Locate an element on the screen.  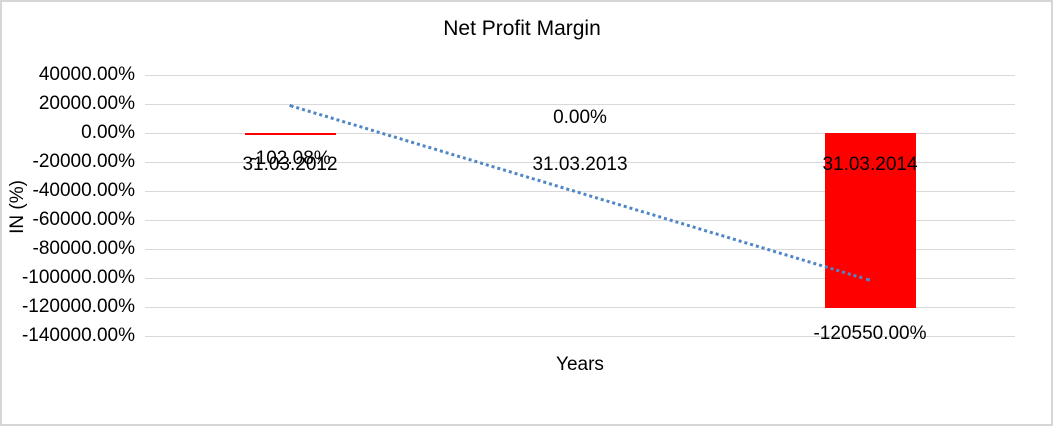
category-label: 31.03.2013 is located at coordinates (580, 164).